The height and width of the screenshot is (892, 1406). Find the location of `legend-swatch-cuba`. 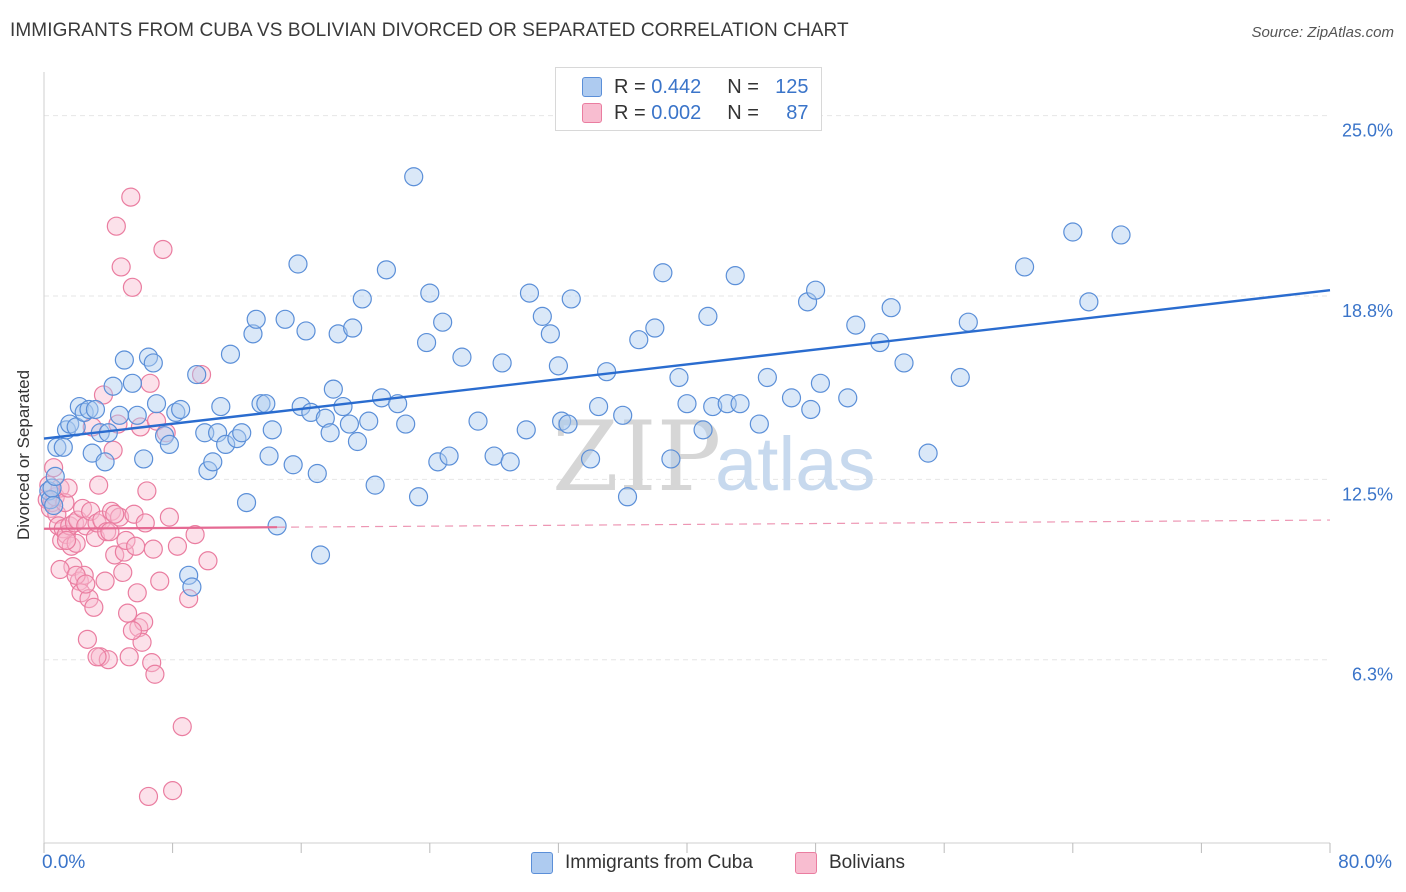

legend-swatch-cuba is located at coordinates (592, 87).